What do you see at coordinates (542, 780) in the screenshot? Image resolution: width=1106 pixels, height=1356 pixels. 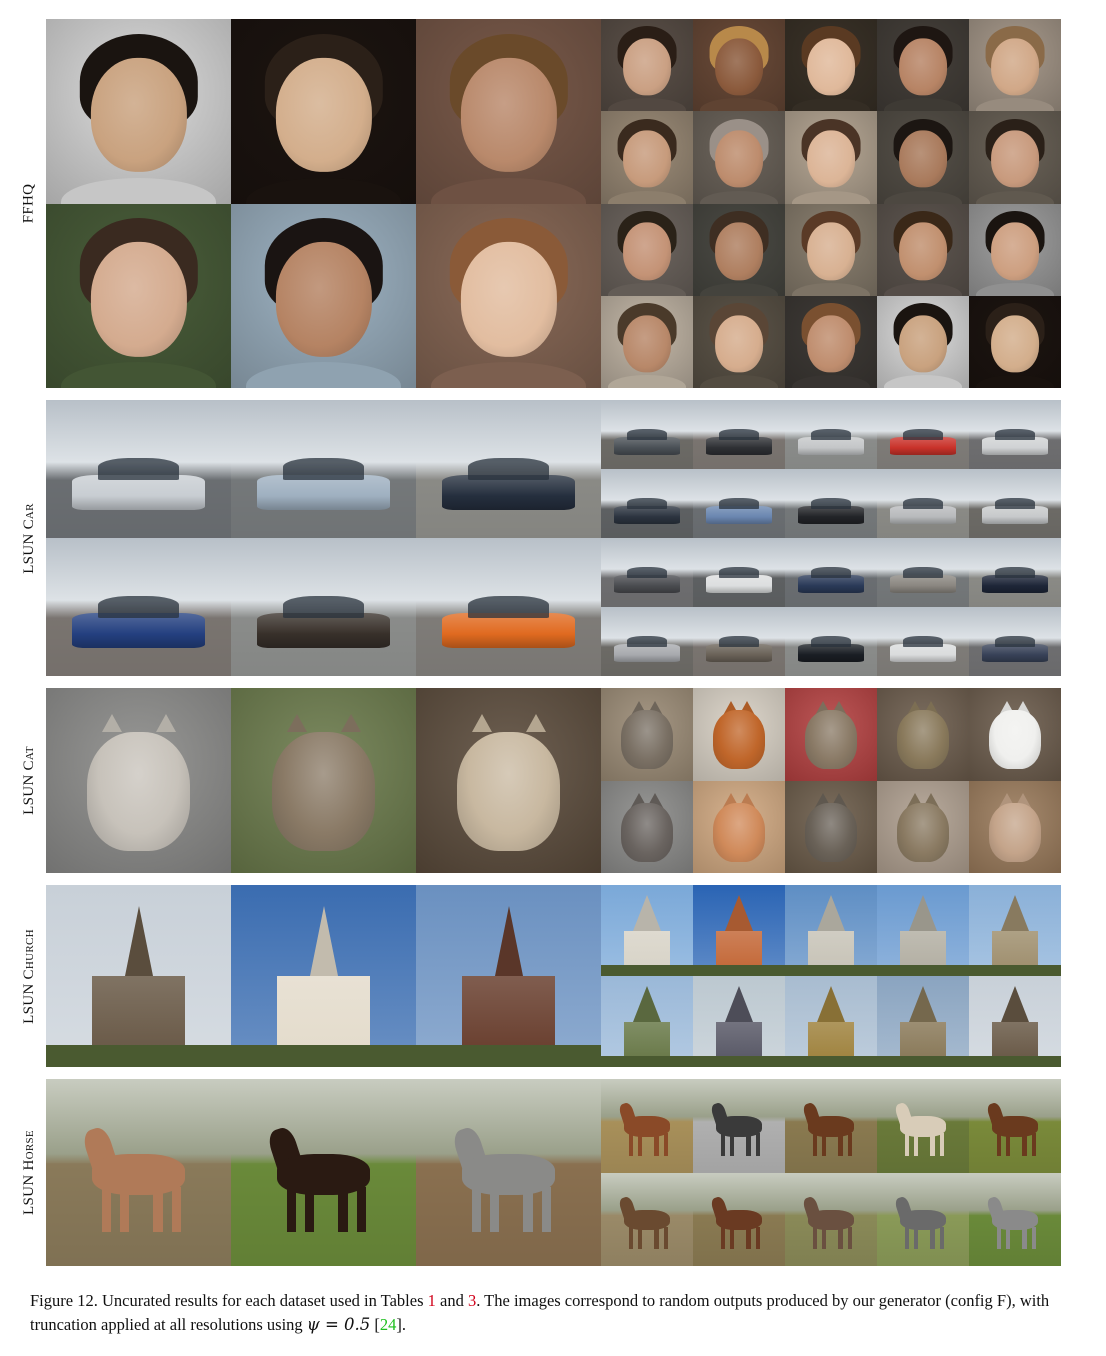 I see `section-cat: LSUN Cat` at bounding box center [542, 780].